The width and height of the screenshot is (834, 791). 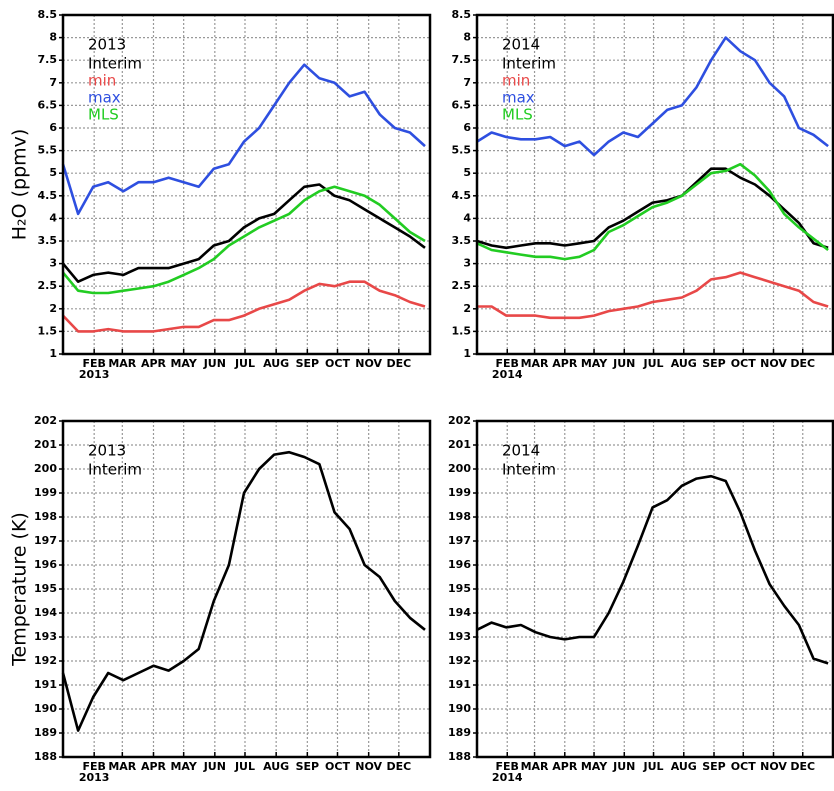 I want to click on legend-entry: MLS, so click(x=103, y=115).